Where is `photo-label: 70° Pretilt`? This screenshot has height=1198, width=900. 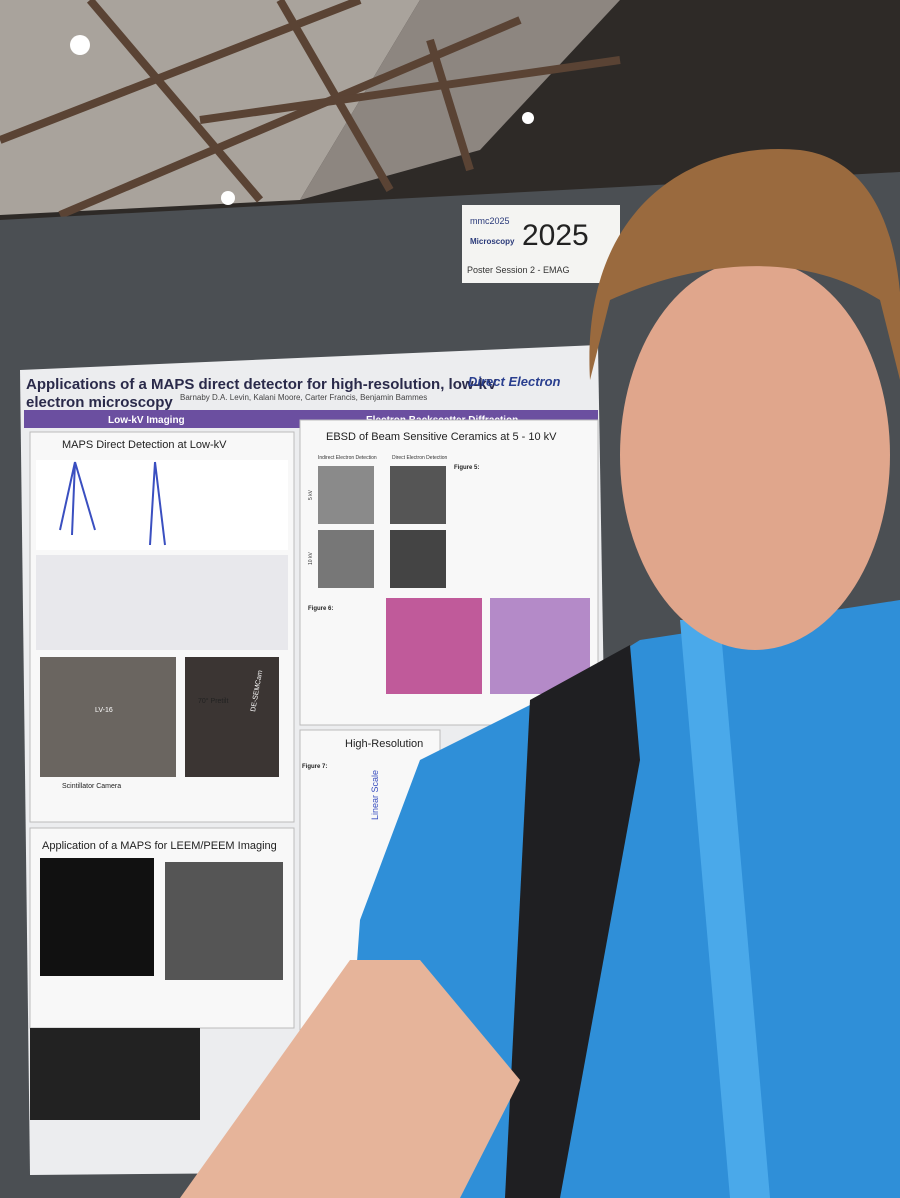
photo-label: 70° Pretilt is located at coordinates (213, 701).